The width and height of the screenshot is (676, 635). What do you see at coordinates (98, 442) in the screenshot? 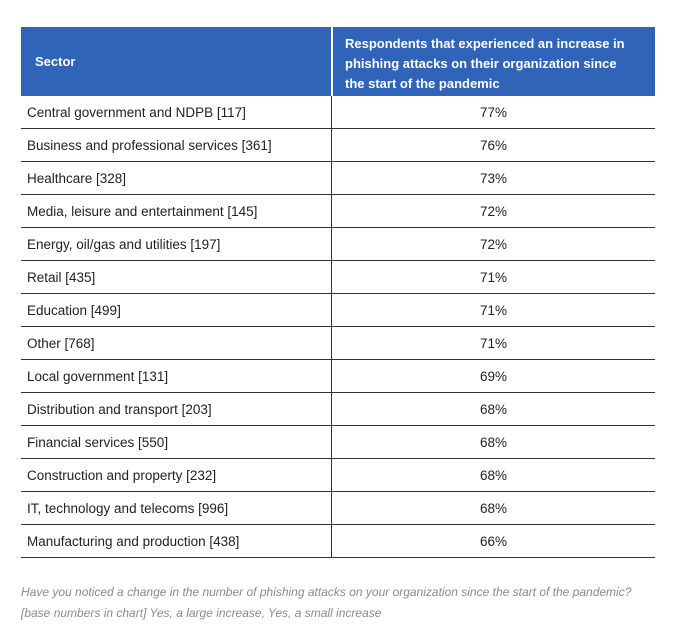
I see `sector-cell: Financial services [550]` at bounding box center [98, 442].